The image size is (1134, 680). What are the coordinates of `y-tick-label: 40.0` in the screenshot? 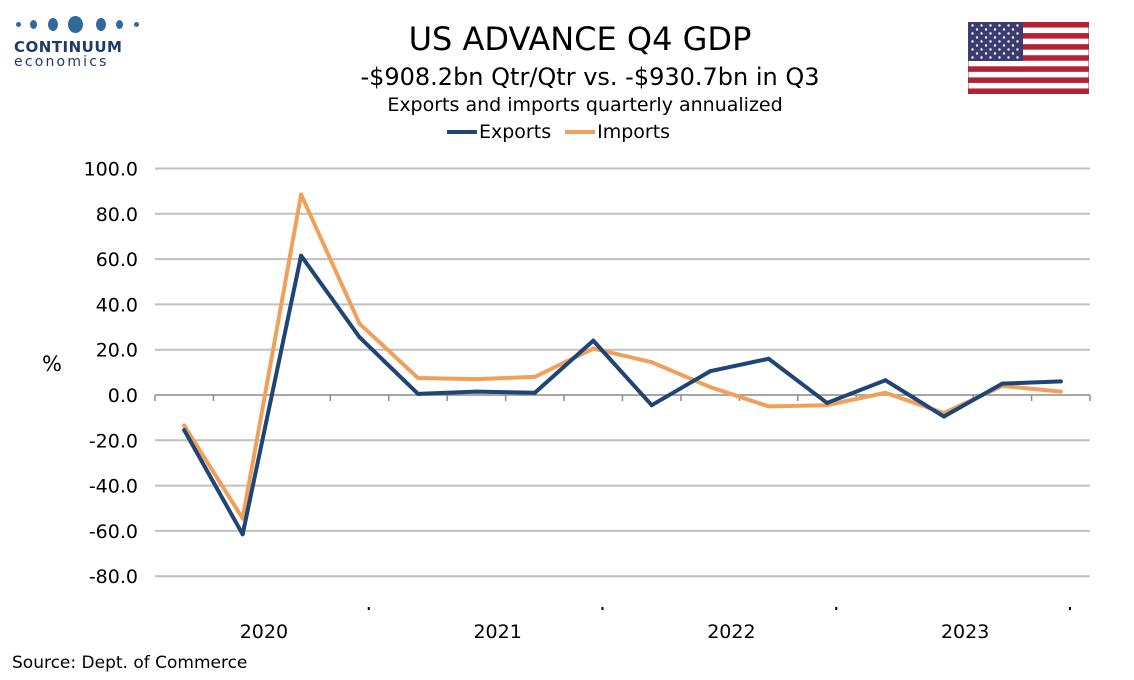 It's located at (117, 305).